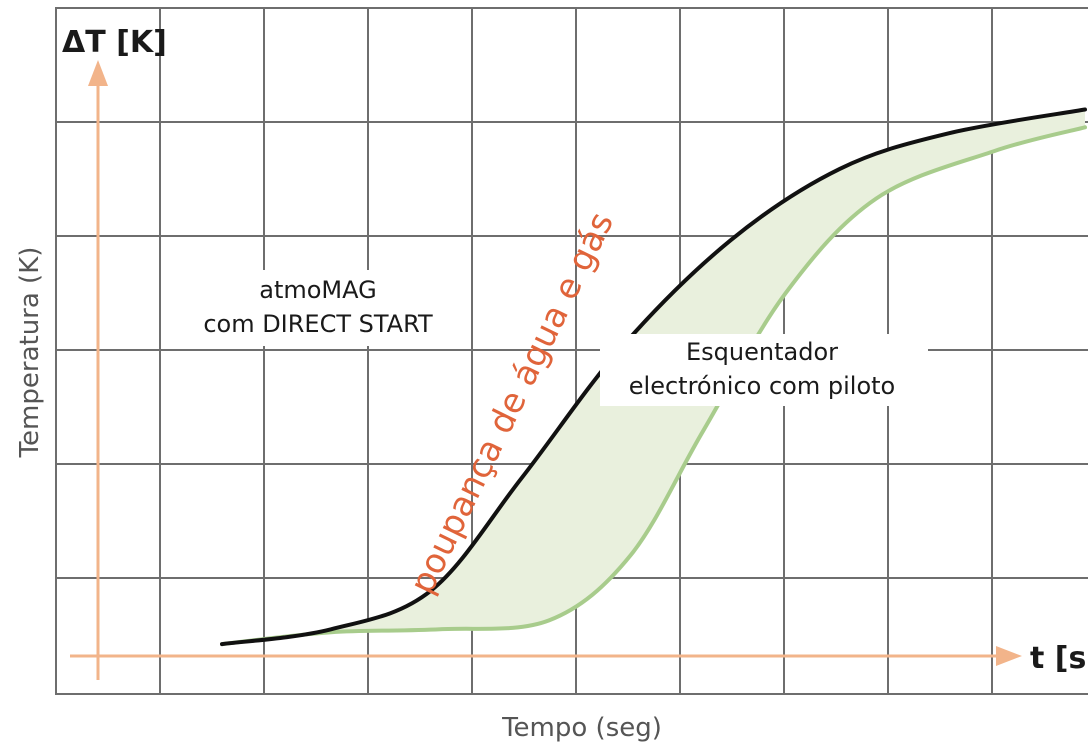 This screenshot has height=744, width=1088. Describe the element at coordinates (98, 73) in the screenshot. I see `y-axis-arrowhead` at that location.